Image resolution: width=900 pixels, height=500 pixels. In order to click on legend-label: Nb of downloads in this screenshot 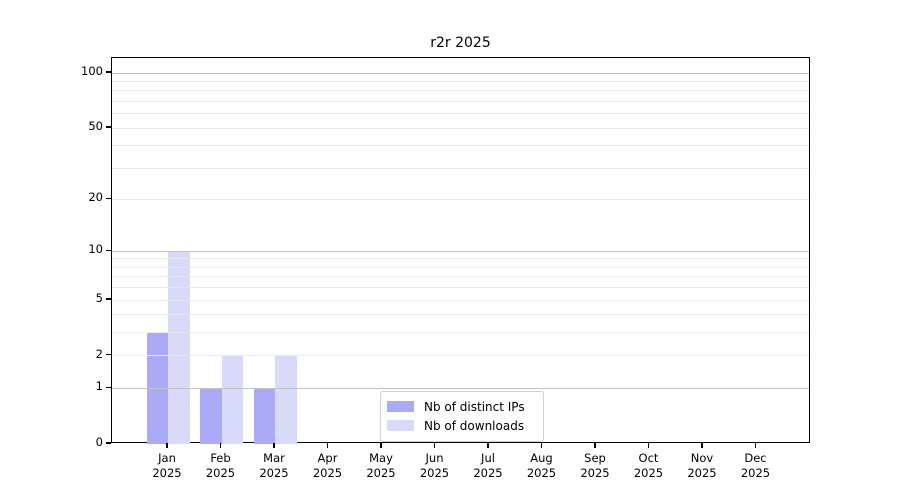, I will do `click(474, 425)`.